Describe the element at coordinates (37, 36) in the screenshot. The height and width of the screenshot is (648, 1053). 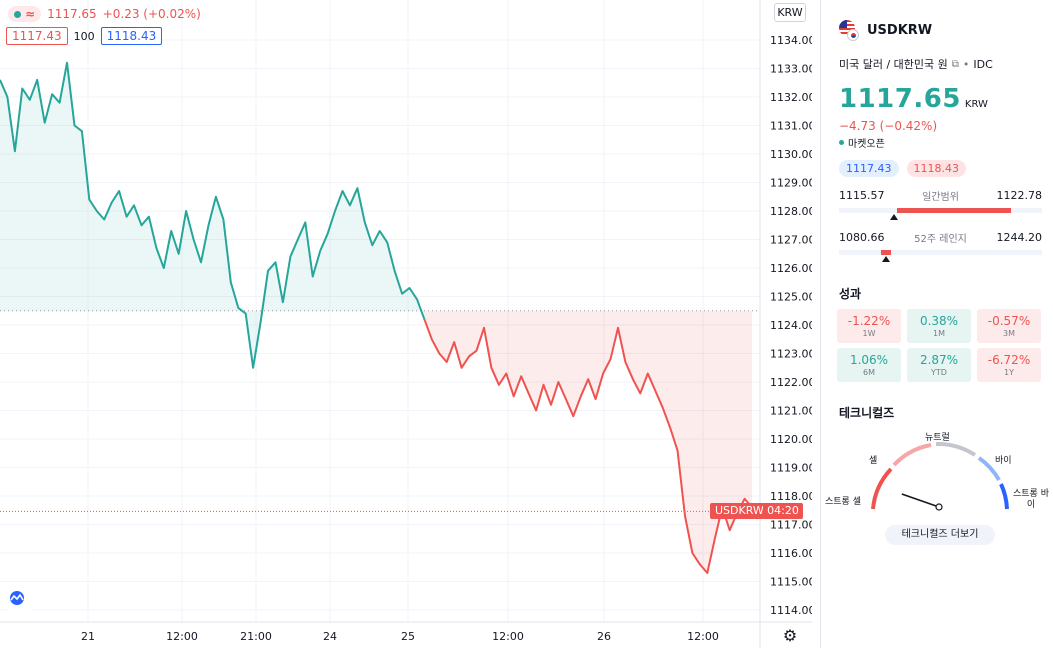
I see `bid-button: 1117.43` at that location.